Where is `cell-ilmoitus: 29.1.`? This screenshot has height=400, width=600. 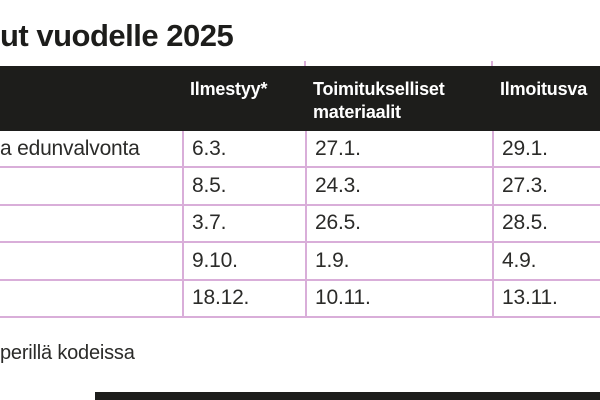 cell-ilmoitus: 29.1. is located at coordinates (546, 149).